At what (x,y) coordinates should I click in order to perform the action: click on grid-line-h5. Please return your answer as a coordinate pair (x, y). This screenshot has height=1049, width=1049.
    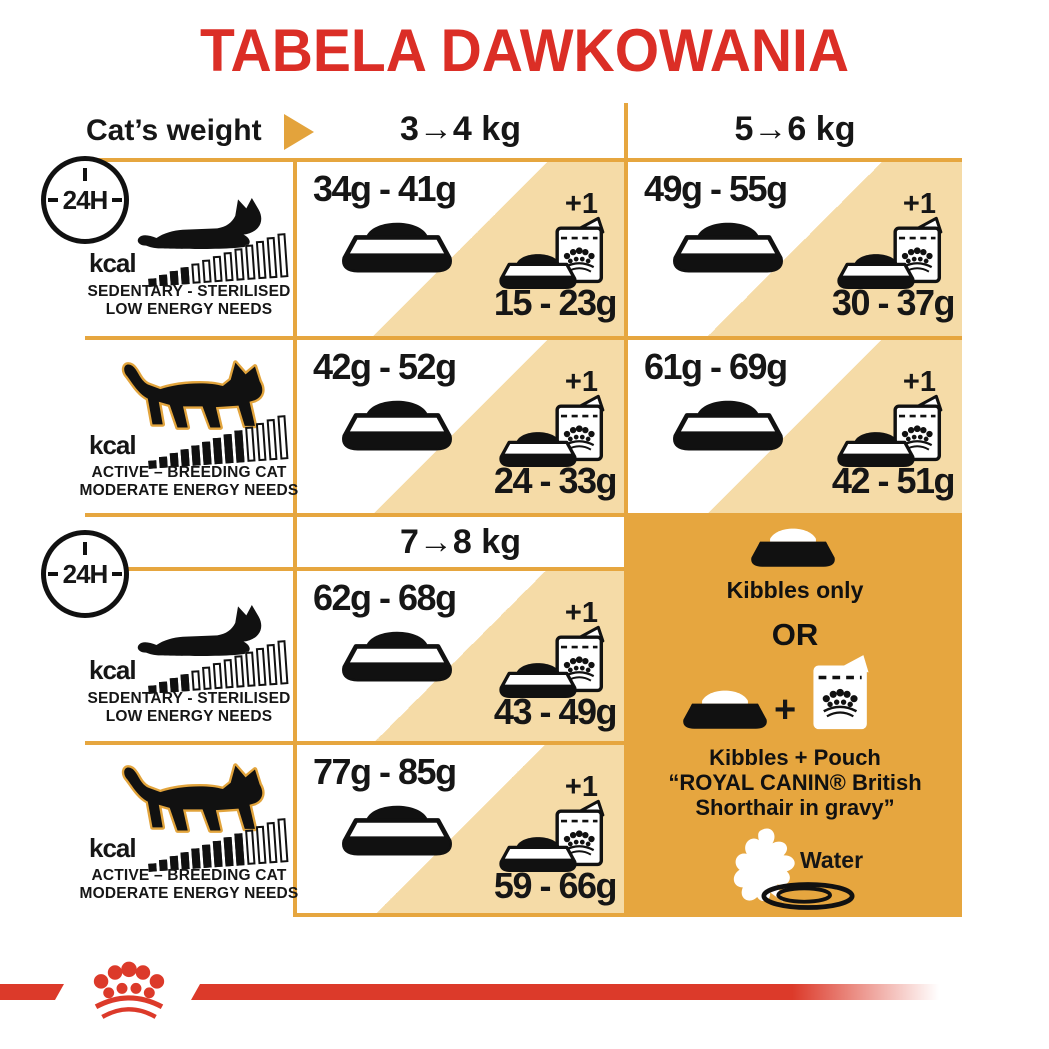
    Looking at the image, I should click on (356, 743).